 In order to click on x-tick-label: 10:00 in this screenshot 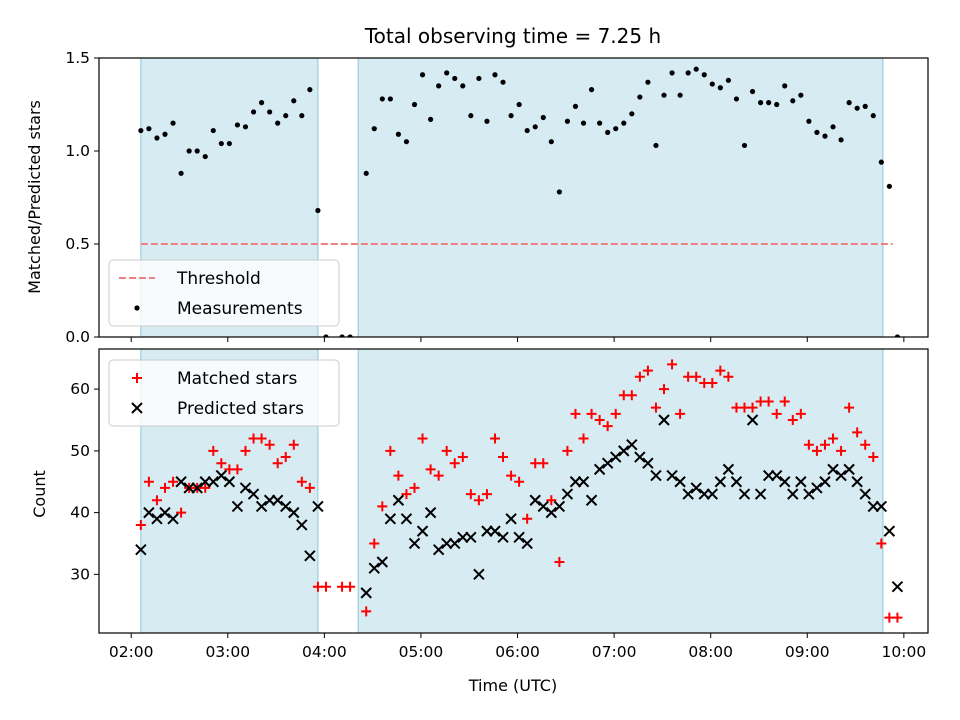, I will do `click(904, 652)`.